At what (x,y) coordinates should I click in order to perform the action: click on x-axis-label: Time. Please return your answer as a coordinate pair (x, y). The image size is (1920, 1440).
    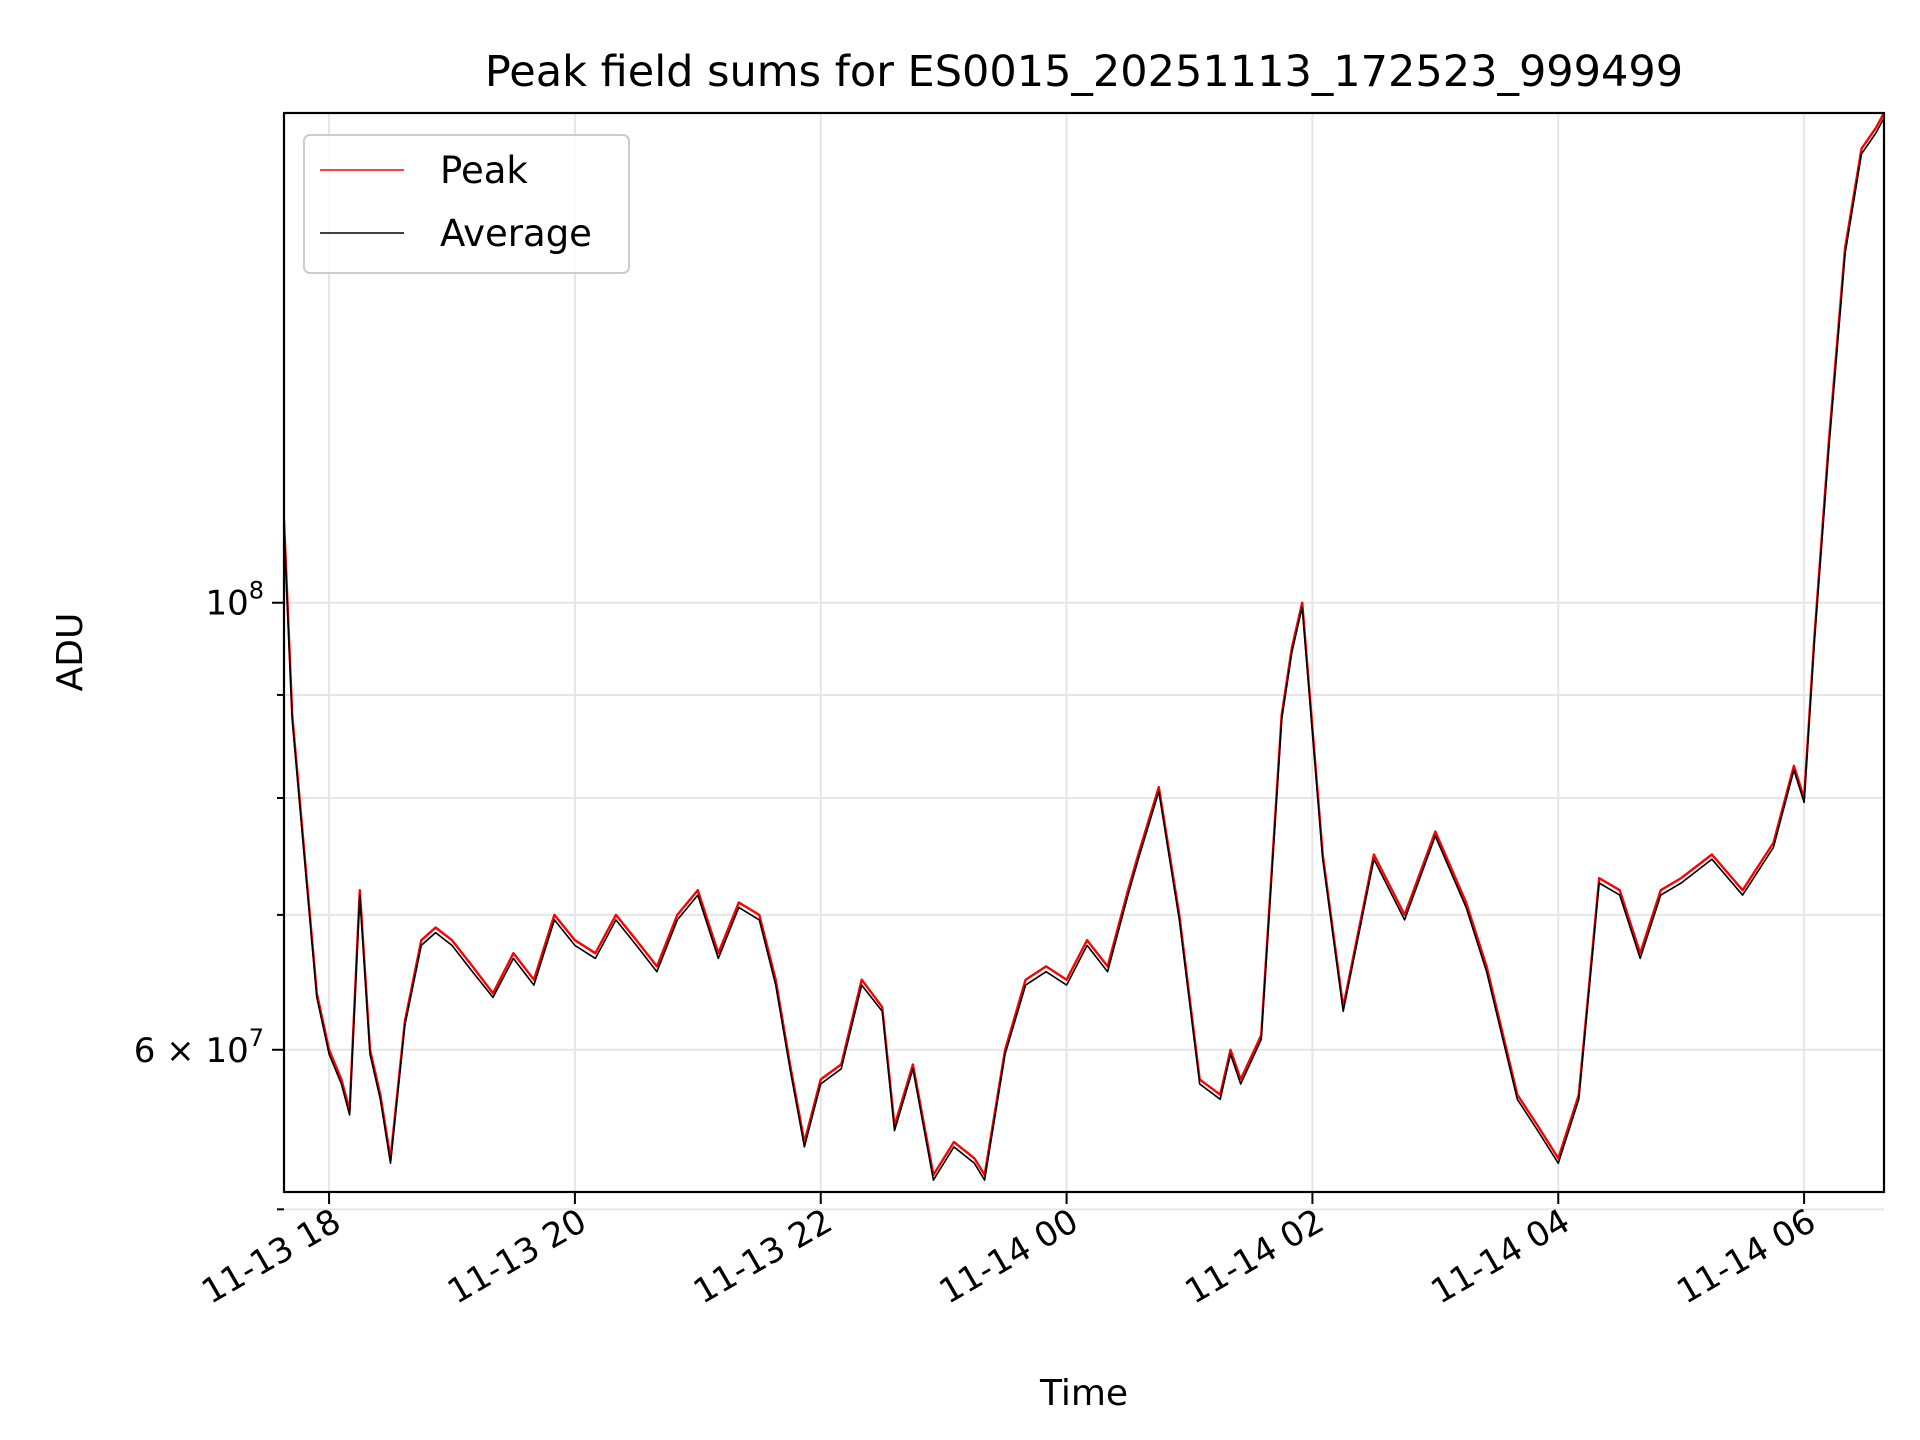
    Looking at the image, I should click on (1083, 1393).